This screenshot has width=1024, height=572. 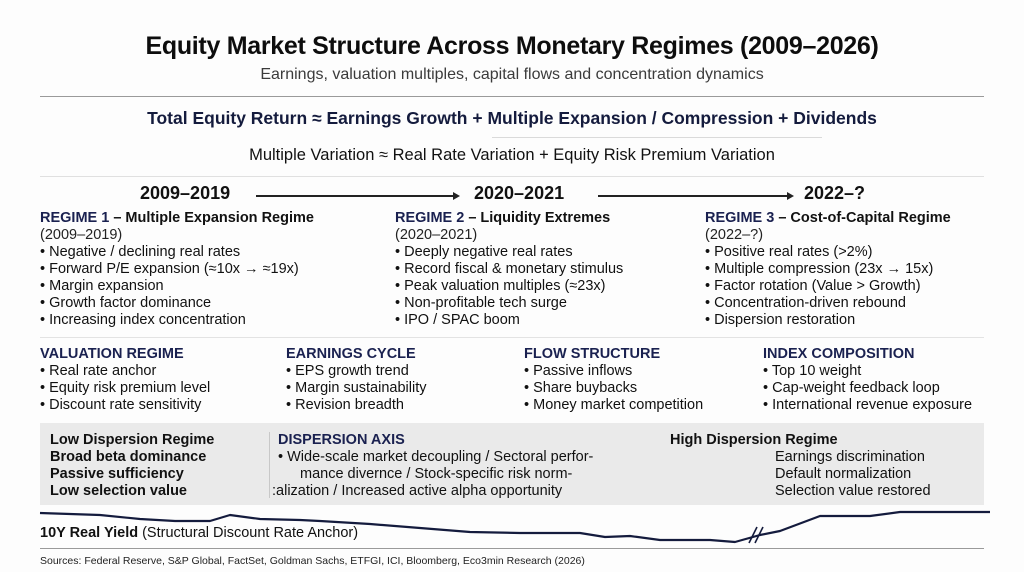 What do you see at coordinates (592, 354) in the screenshot?
I see `pillar-title: FLOW STRUCTURE` at bounding box center [592, 354].